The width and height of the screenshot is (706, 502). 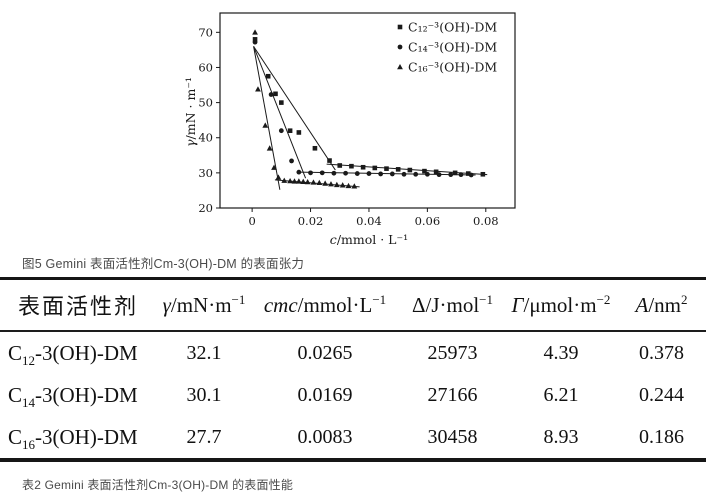 What do you see at coordinates (163, 264) in the screenshot?
I see `figure-caption: 图5 Gemini 表面活性剂Cm-3(OH)-DM 的表面张力` at bounding box center [163, 264].